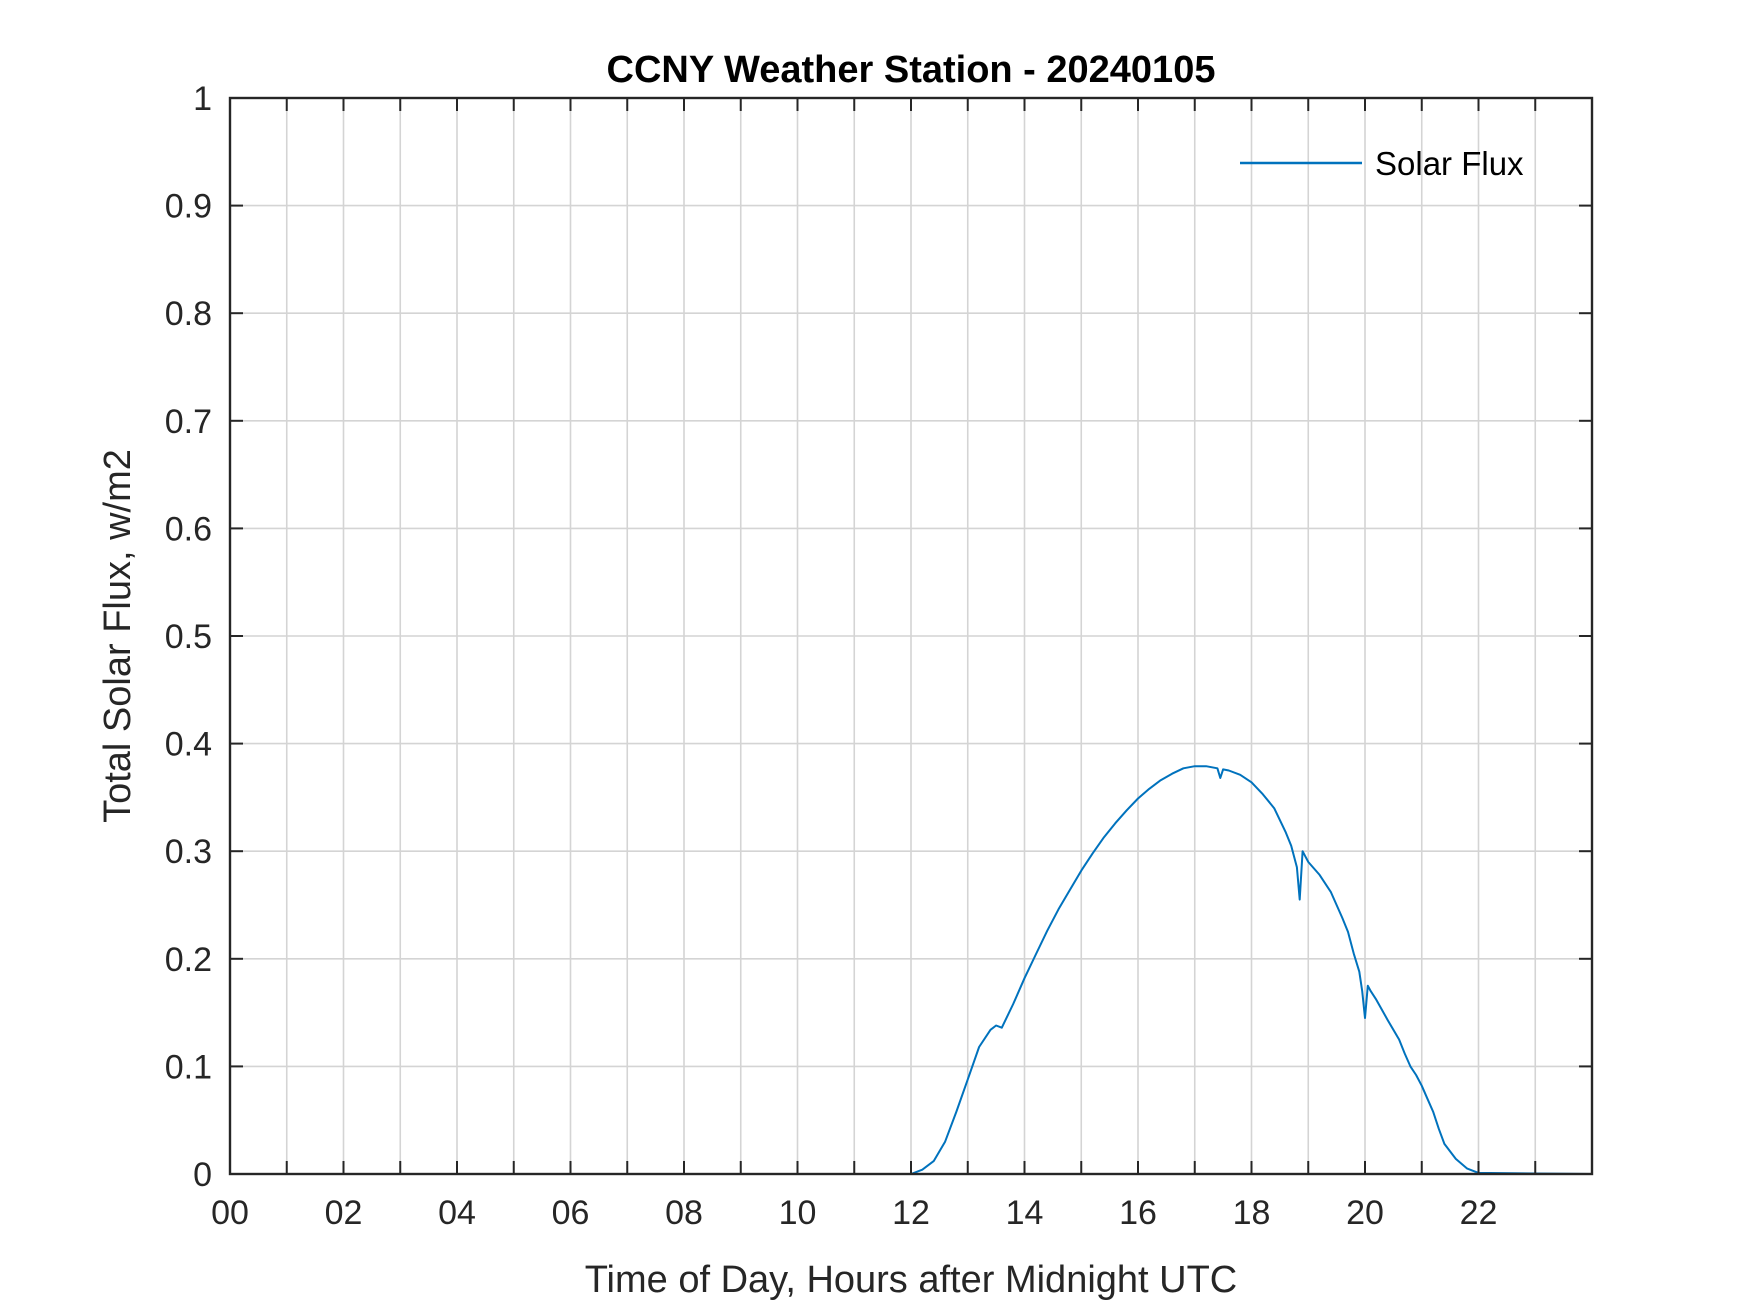  I want to click on x-tick-label: 22, so click(1479, 1213).